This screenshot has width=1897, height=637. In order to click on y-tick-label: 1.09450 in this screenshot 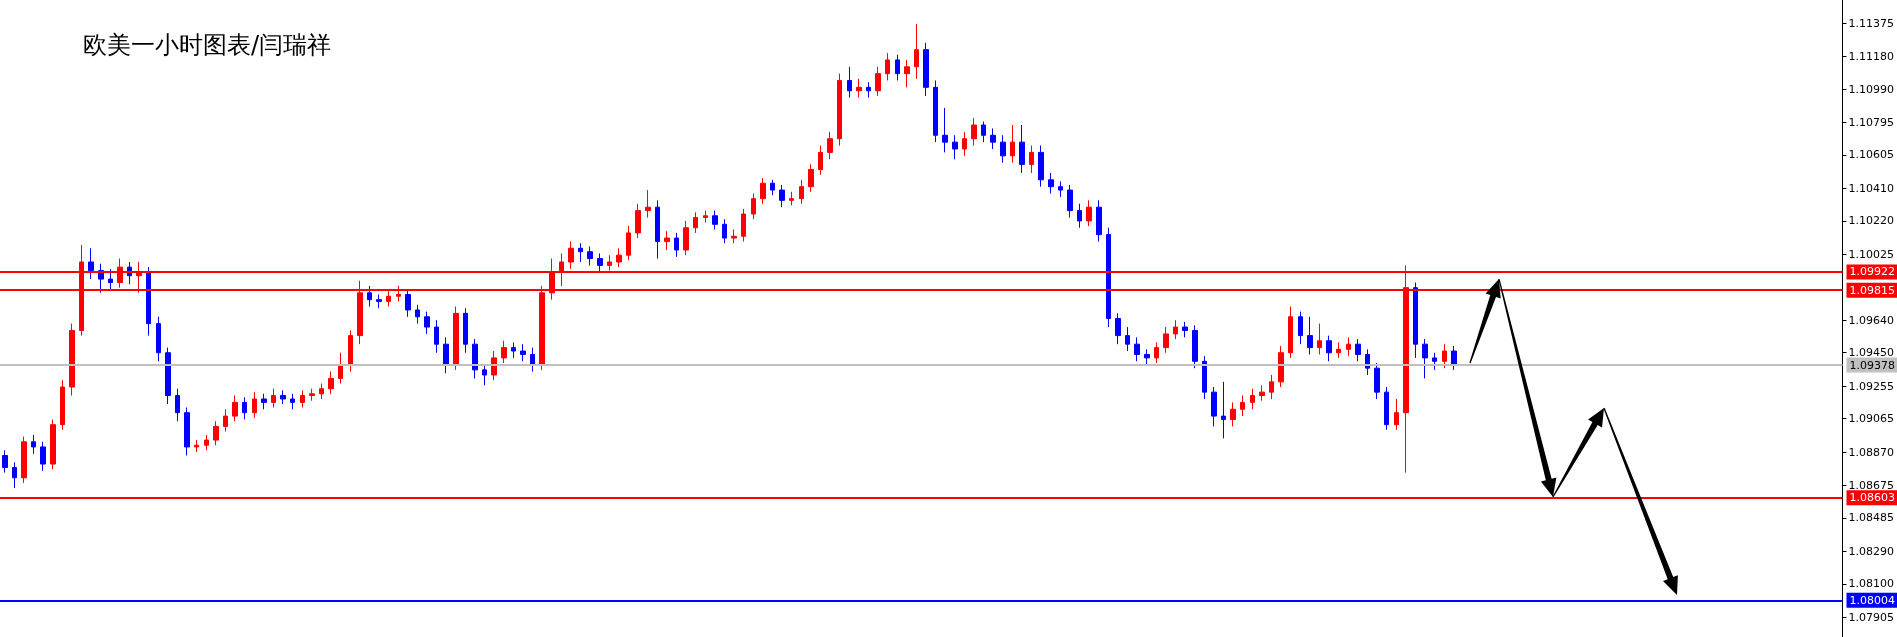, I will do `click(1871, 353)`.